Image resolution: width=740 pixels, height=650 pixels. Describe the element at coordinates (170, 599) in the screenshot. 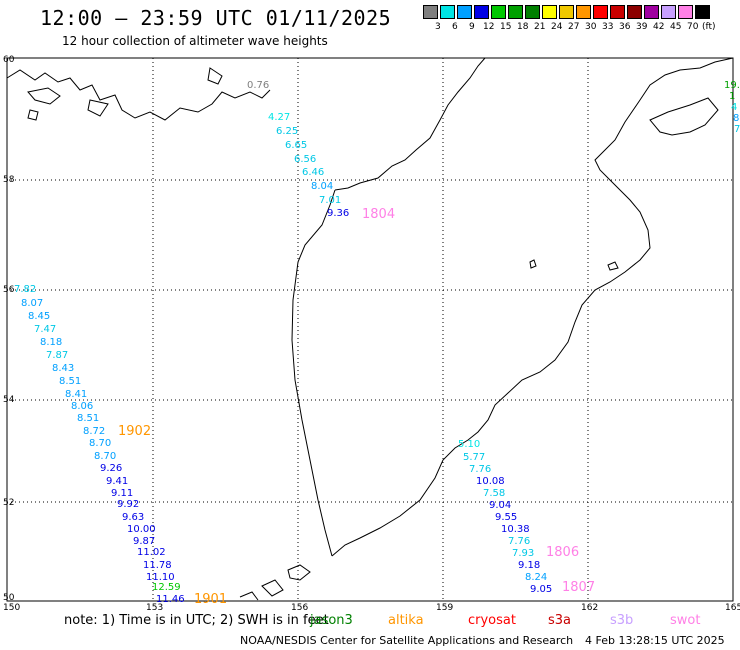

I see `observation-label: 11.46` at that location.